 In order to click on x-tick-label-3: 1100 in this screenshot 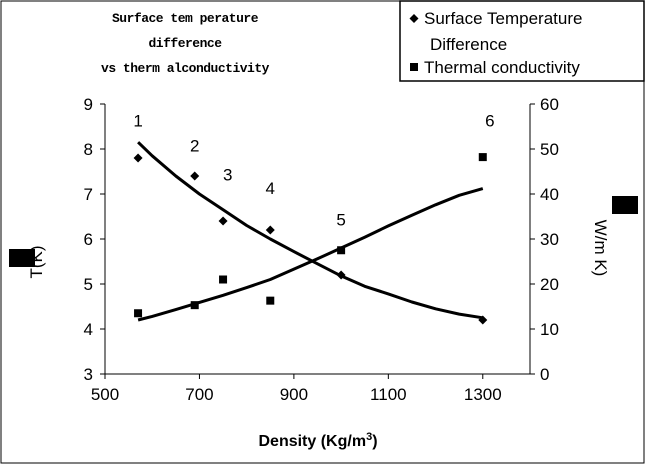, I will do `click(388, 394)`.